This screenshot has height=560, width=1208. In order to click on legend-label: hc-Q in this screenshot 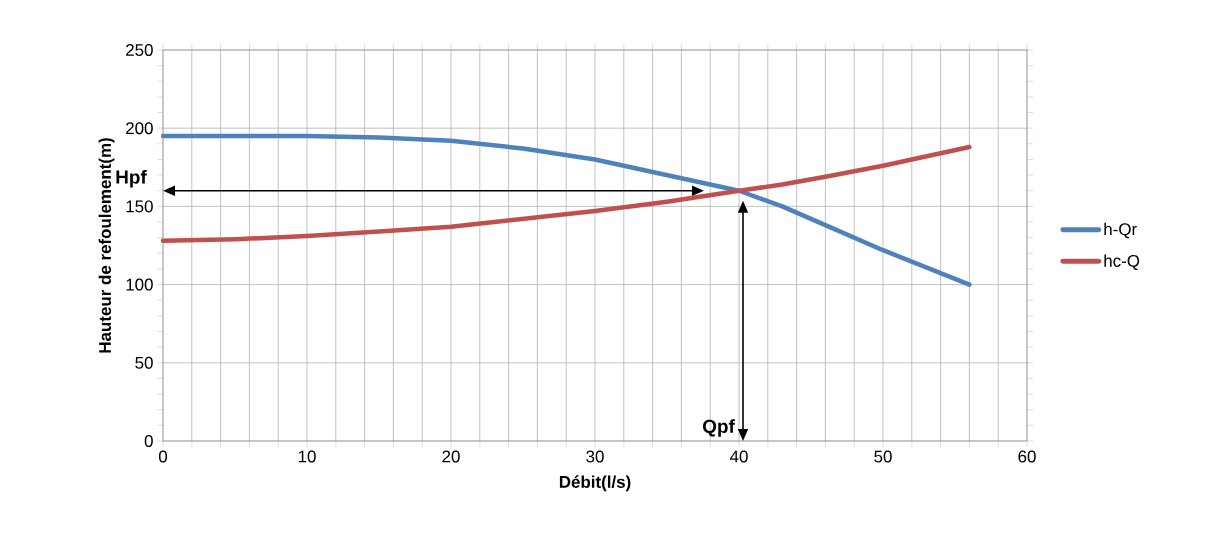, I will do `click(1122, 262)`.